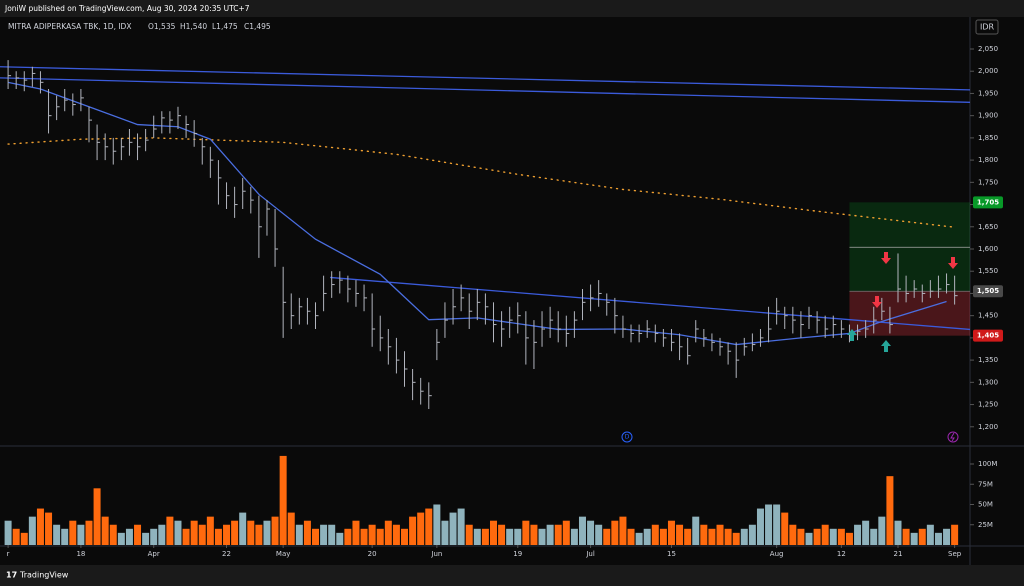  Describe the element at coordinates (988, 202) in the screenshot. I see `price-tag-label: 1,705` at that location.